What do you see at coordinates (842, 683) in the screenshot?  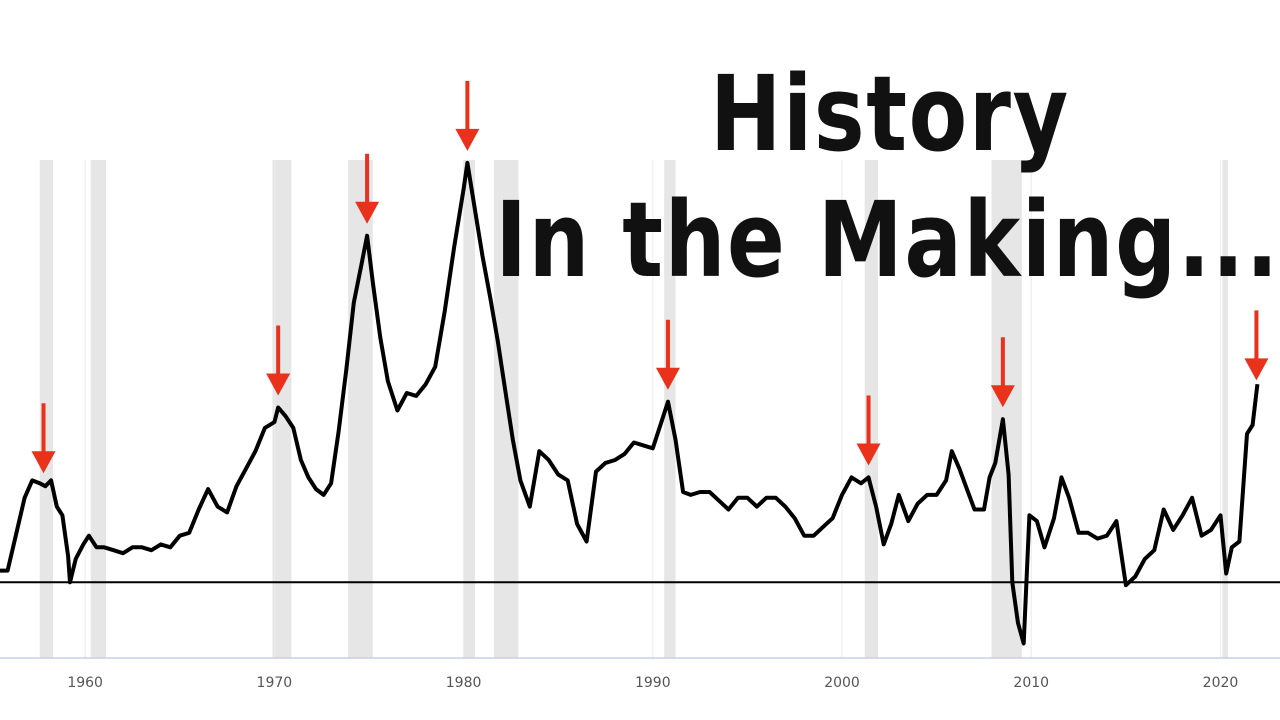 I see `x-tick-label: 2000` at bounding box center [842, 683].